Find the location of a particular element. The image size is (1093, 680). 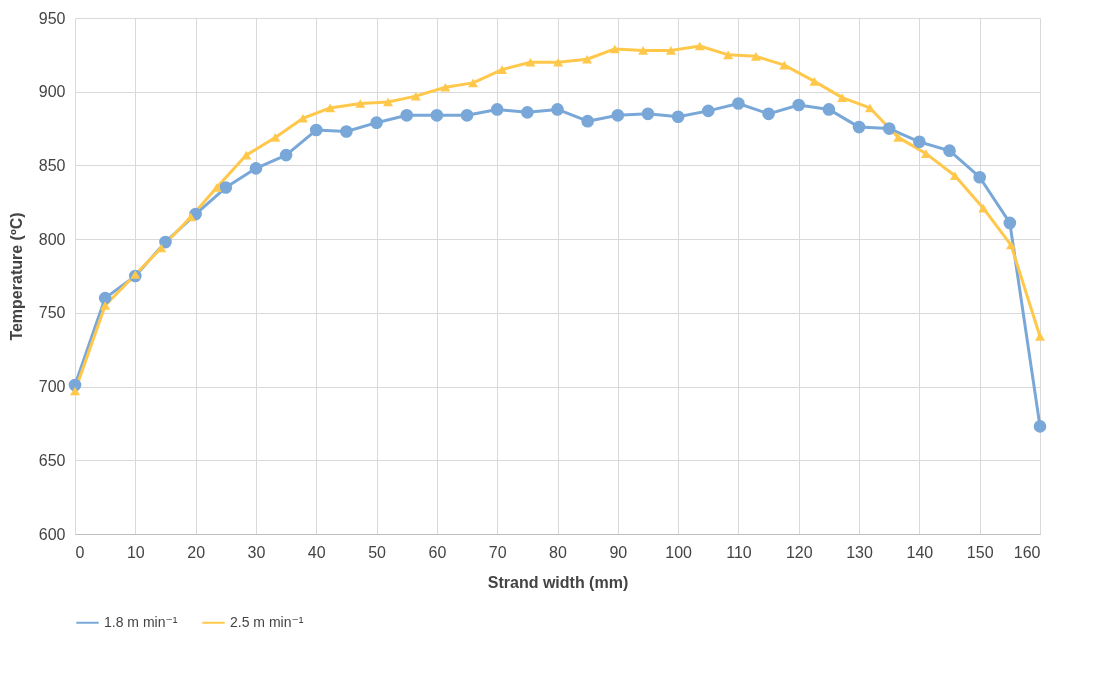

y-tick-label: 600 is located at coordinates (52, 534).